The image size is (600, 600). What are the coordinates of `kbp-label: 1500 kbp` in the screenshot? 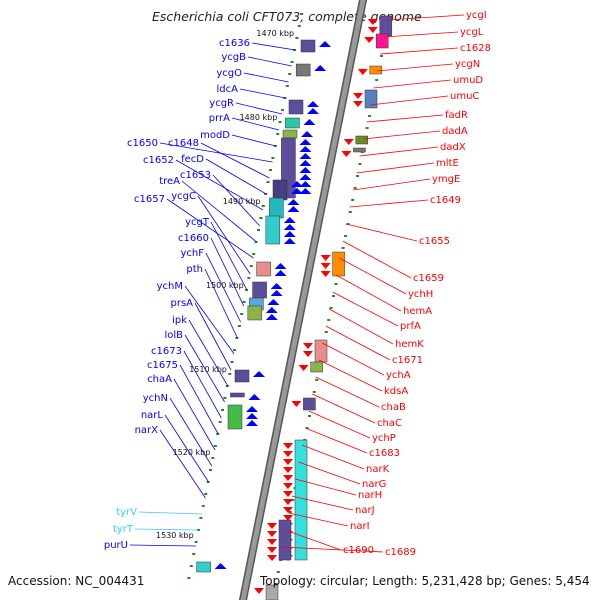 It's located at (225, 285).